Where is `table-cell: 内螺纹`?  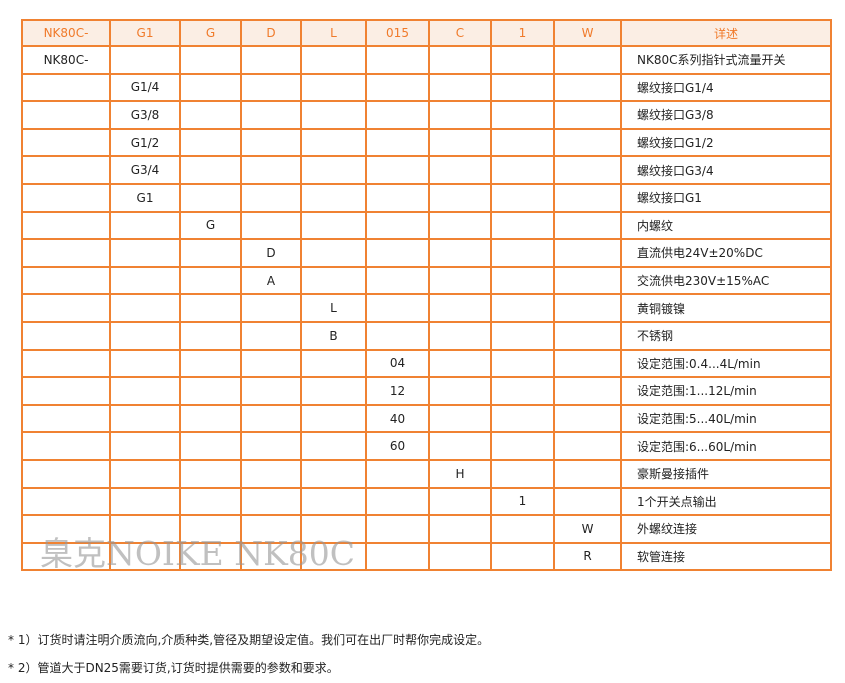 table-cell: 内螺纹 is located at coordinates (726, 225).